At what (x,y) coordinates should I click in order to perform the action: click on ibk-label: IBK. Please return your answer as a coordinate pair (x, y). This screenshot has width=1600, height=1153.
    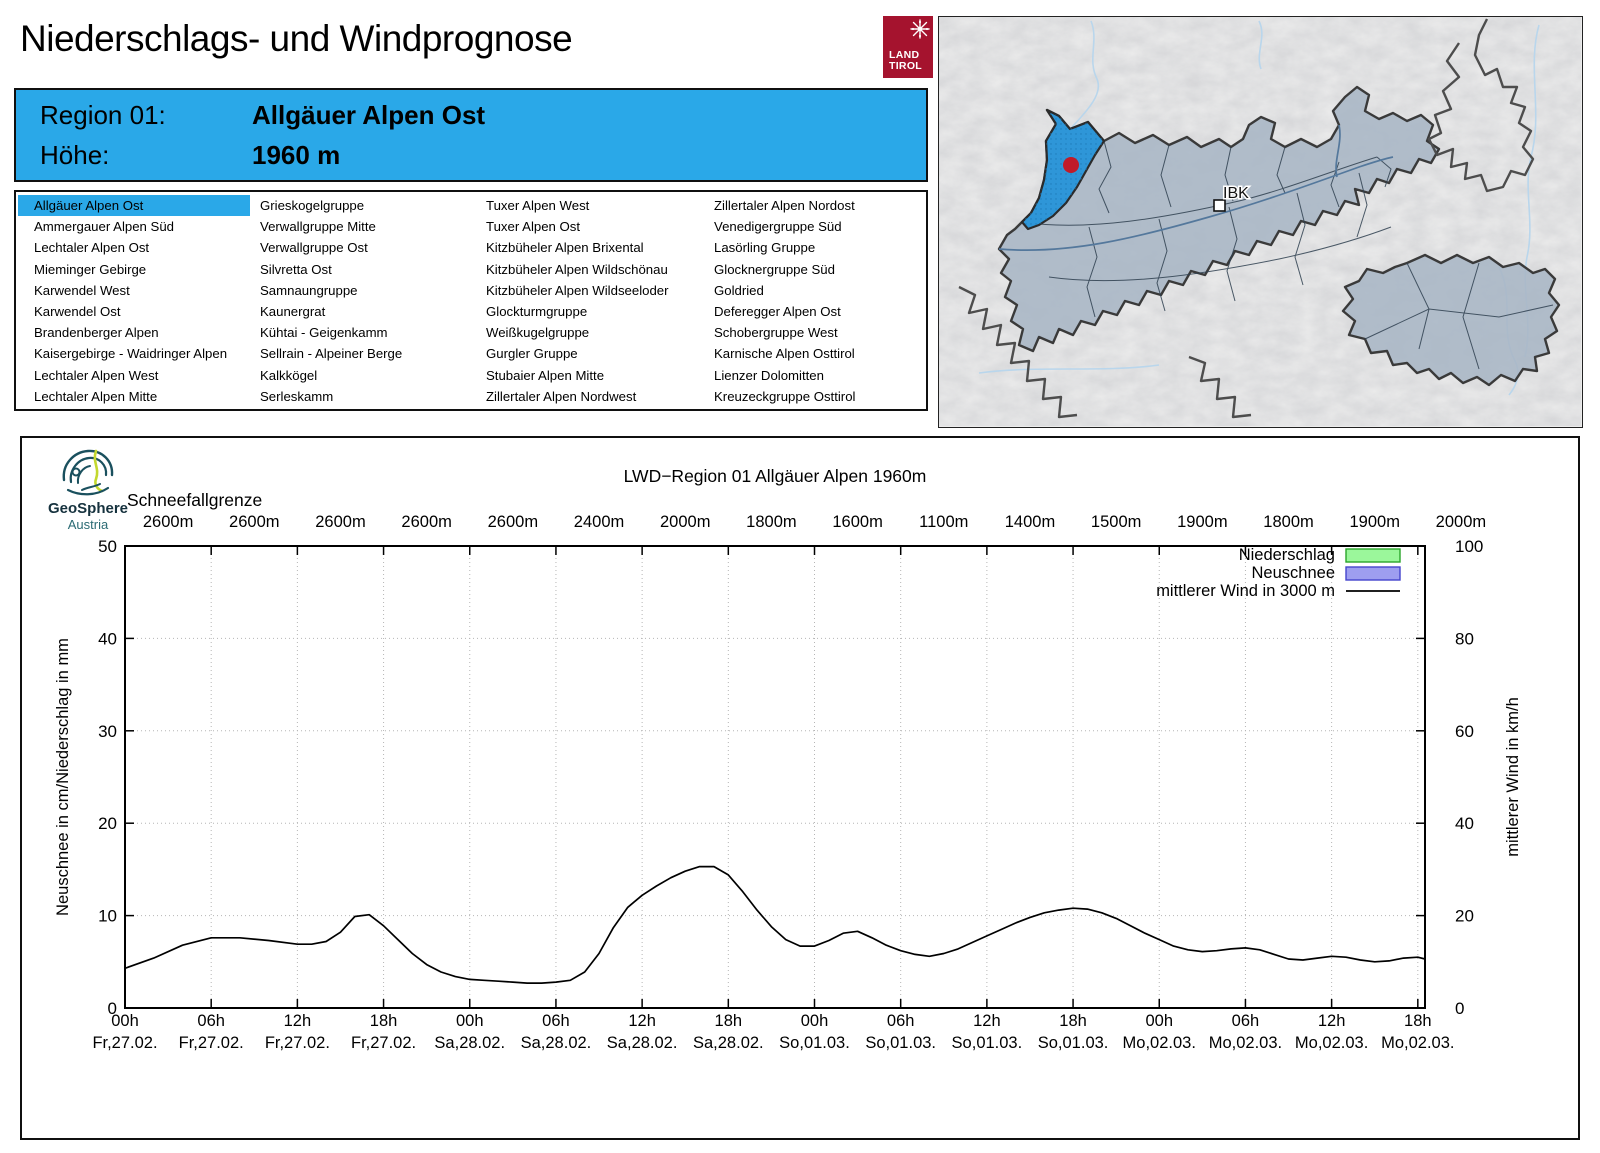
    Looking at the image, I should click on (1236, 193).